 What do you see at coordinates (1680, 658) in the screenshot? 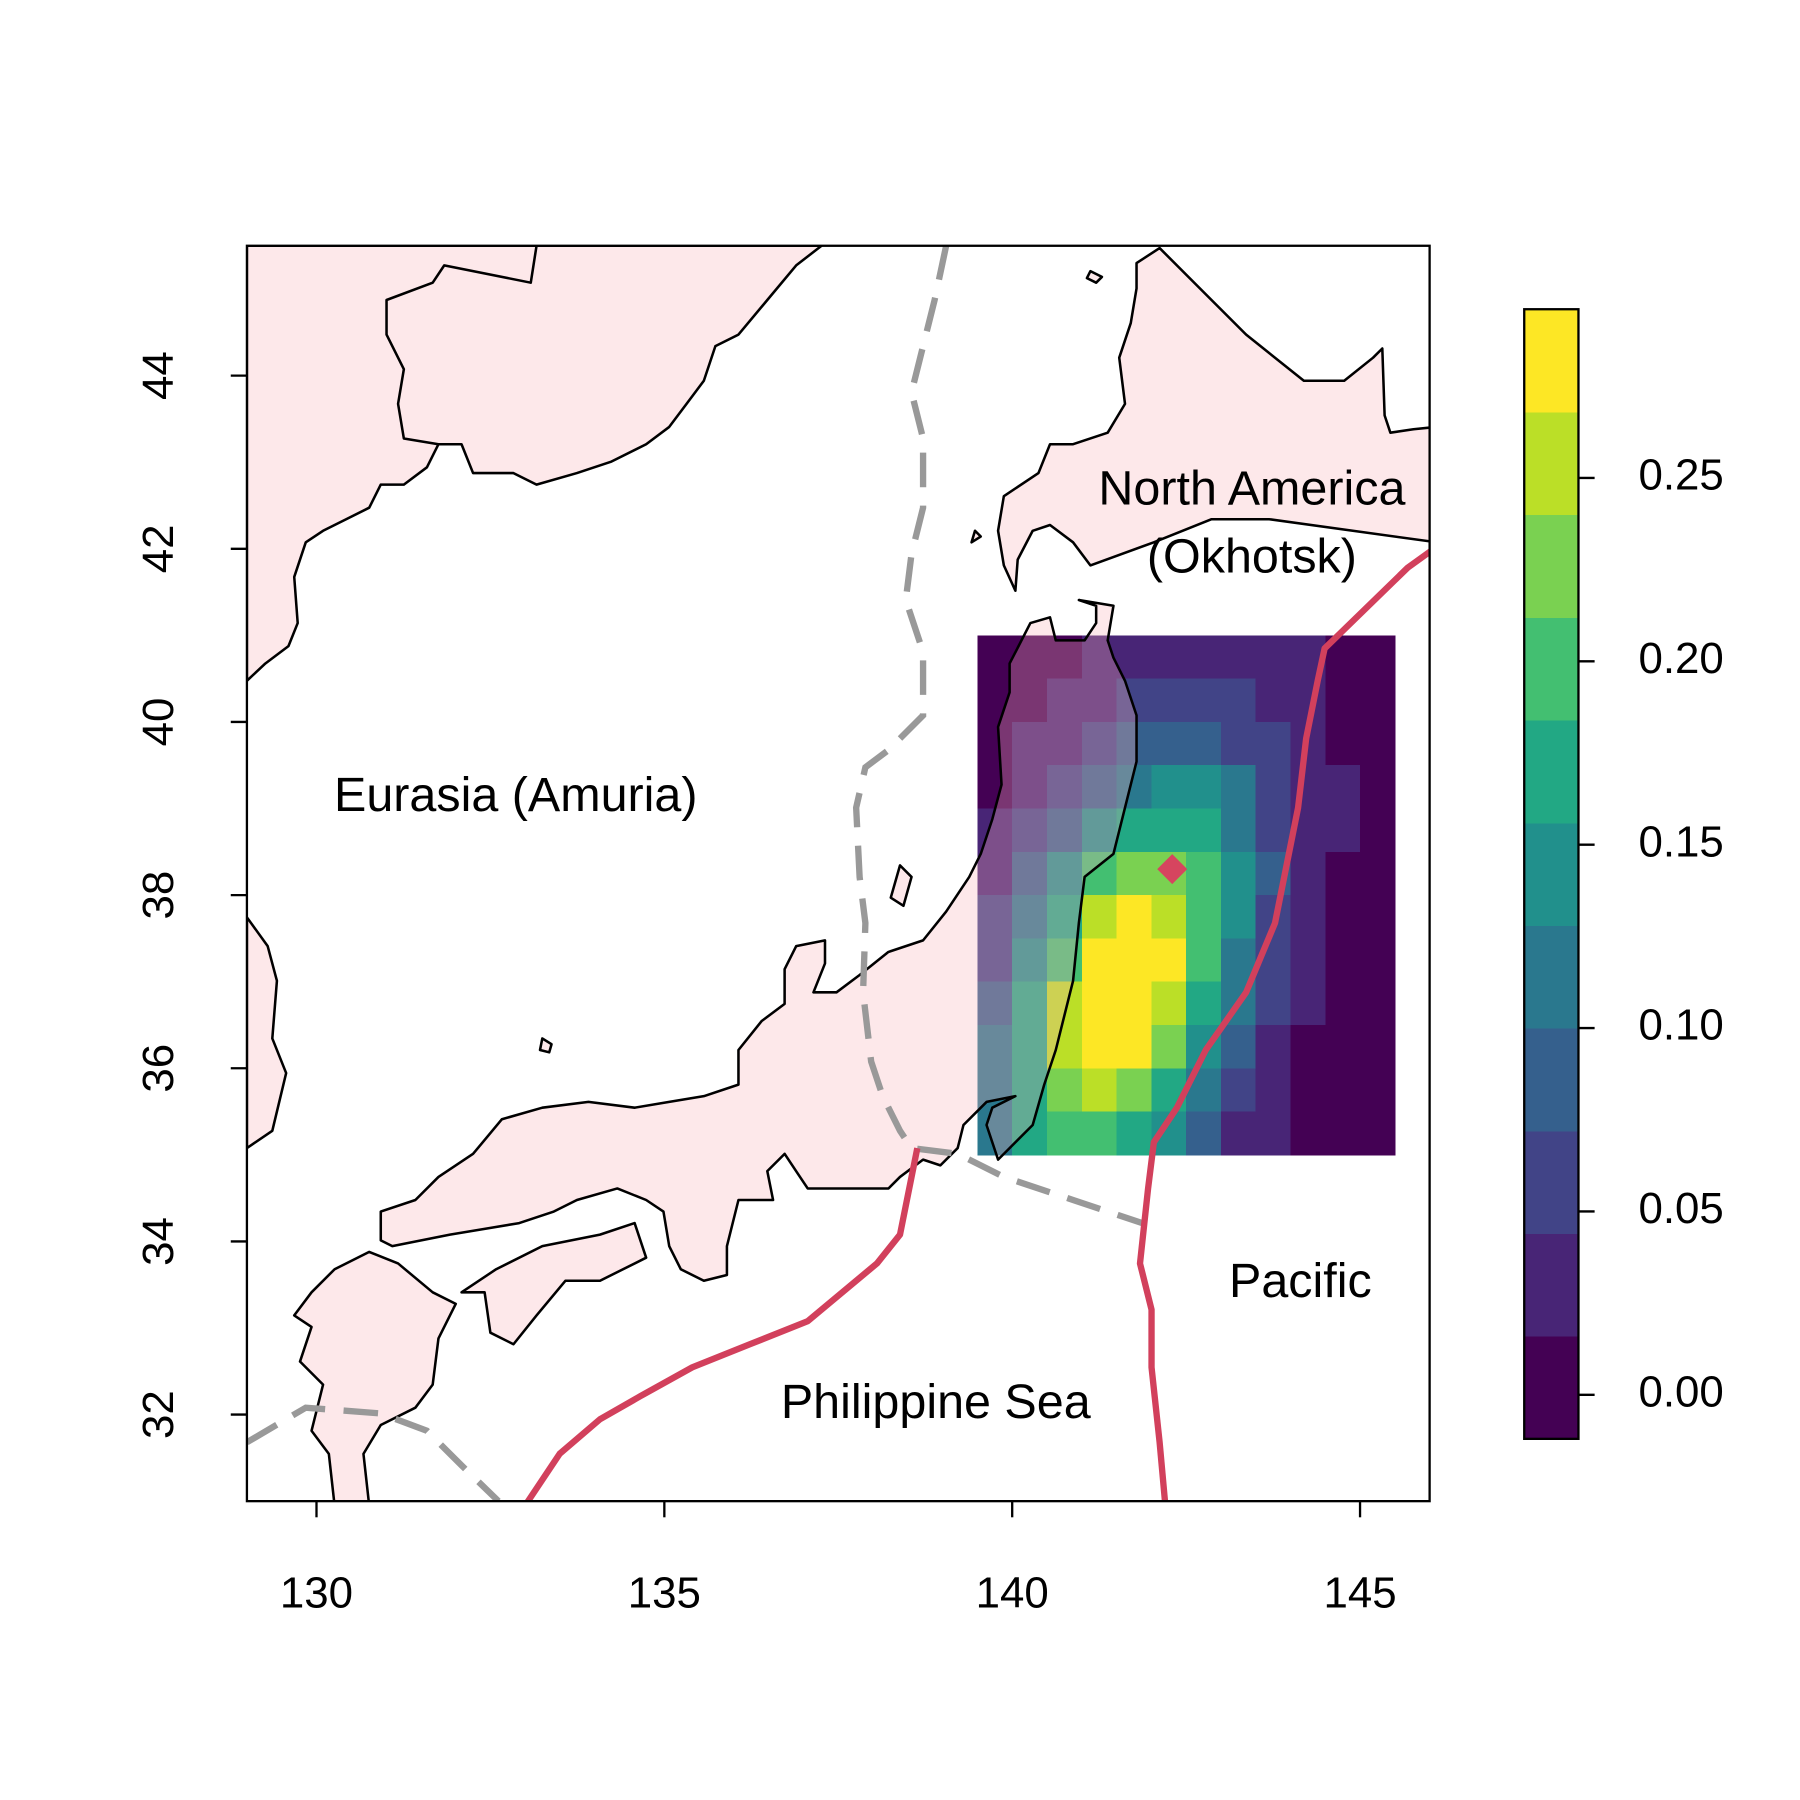
I see `colorbar-tick-label: 0.20` at bounding box center [1680, 658].